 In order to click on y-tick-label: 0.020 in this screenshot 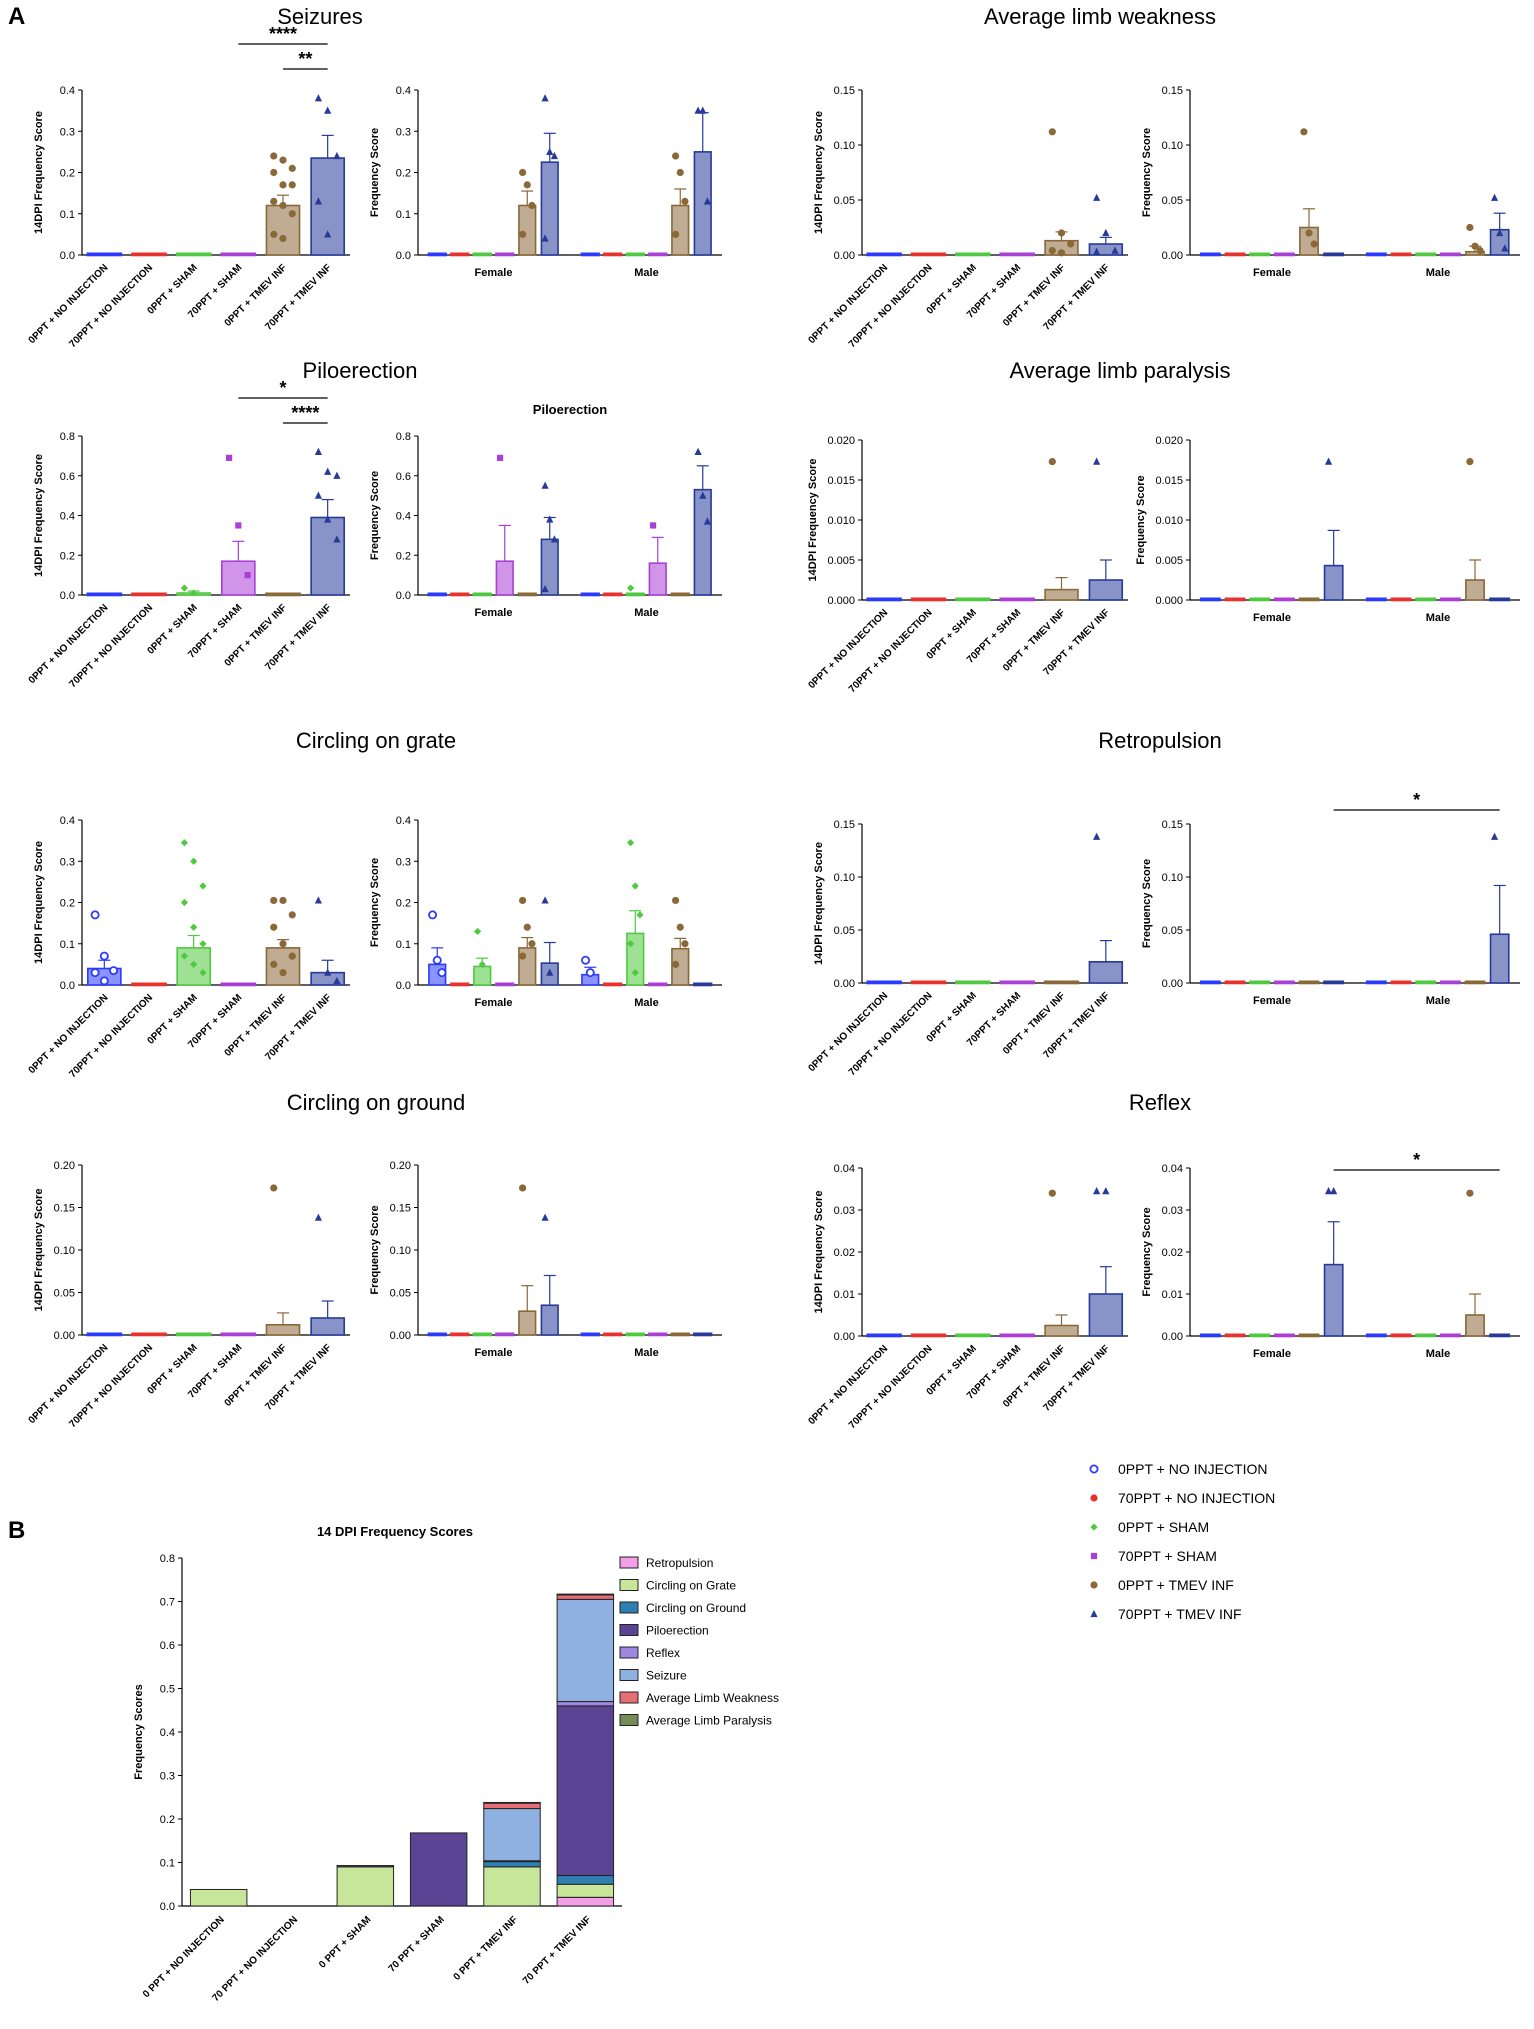, I will do `click(841, 441)`.